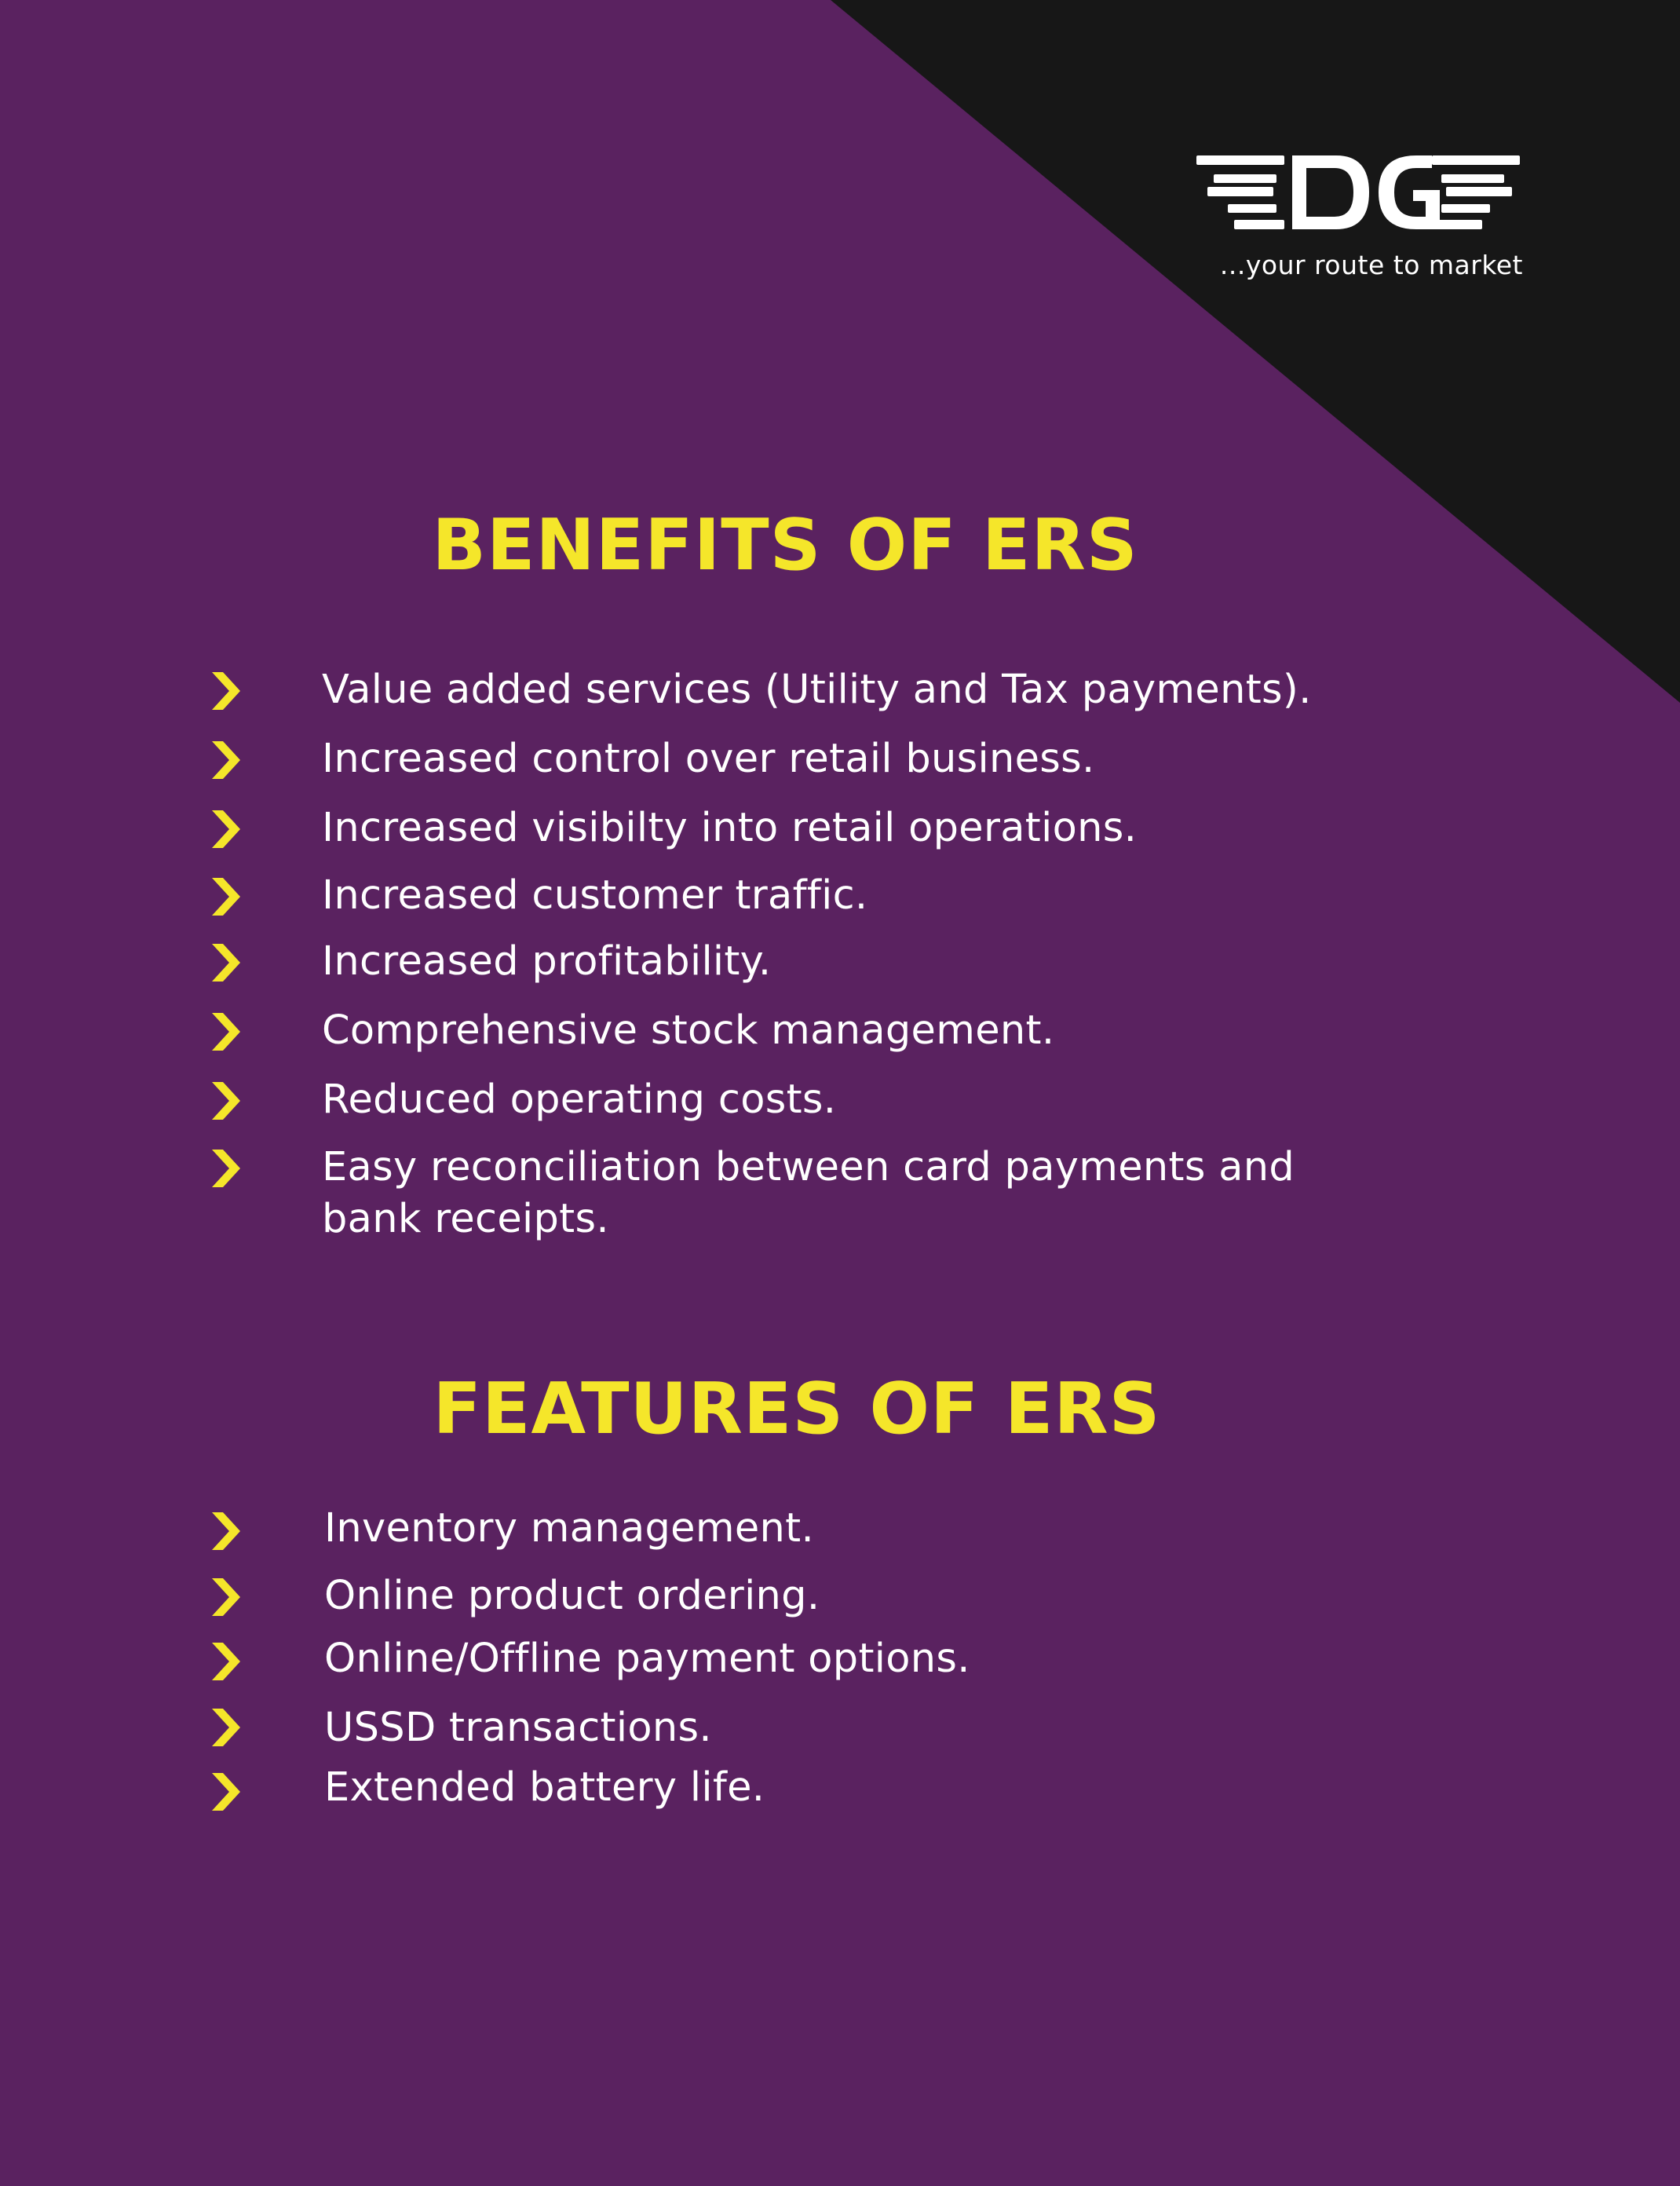 This screenshot has height=2186, width=1680. Describe the element at coordinates (569, 1528) in the screenshot. I see `list-item-text: Inventory management.` at that location.